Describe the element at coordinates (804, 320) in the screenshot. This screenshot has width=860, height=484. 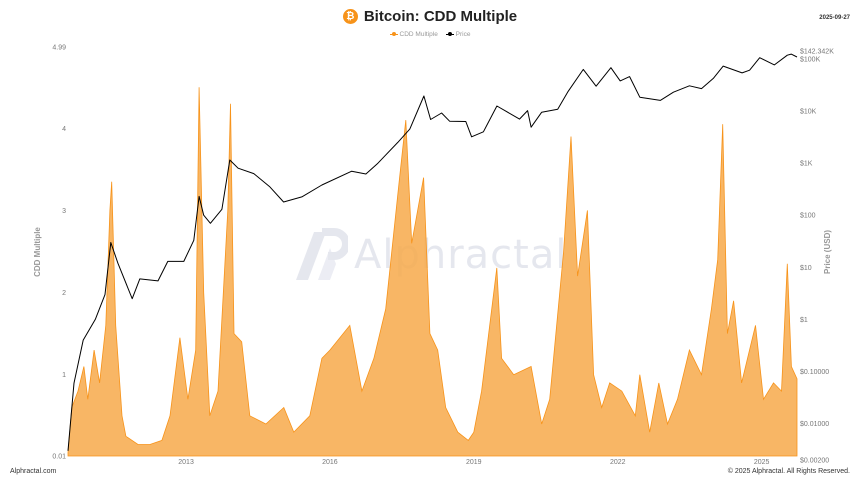
I see `right-tick-label: $1` at that location.